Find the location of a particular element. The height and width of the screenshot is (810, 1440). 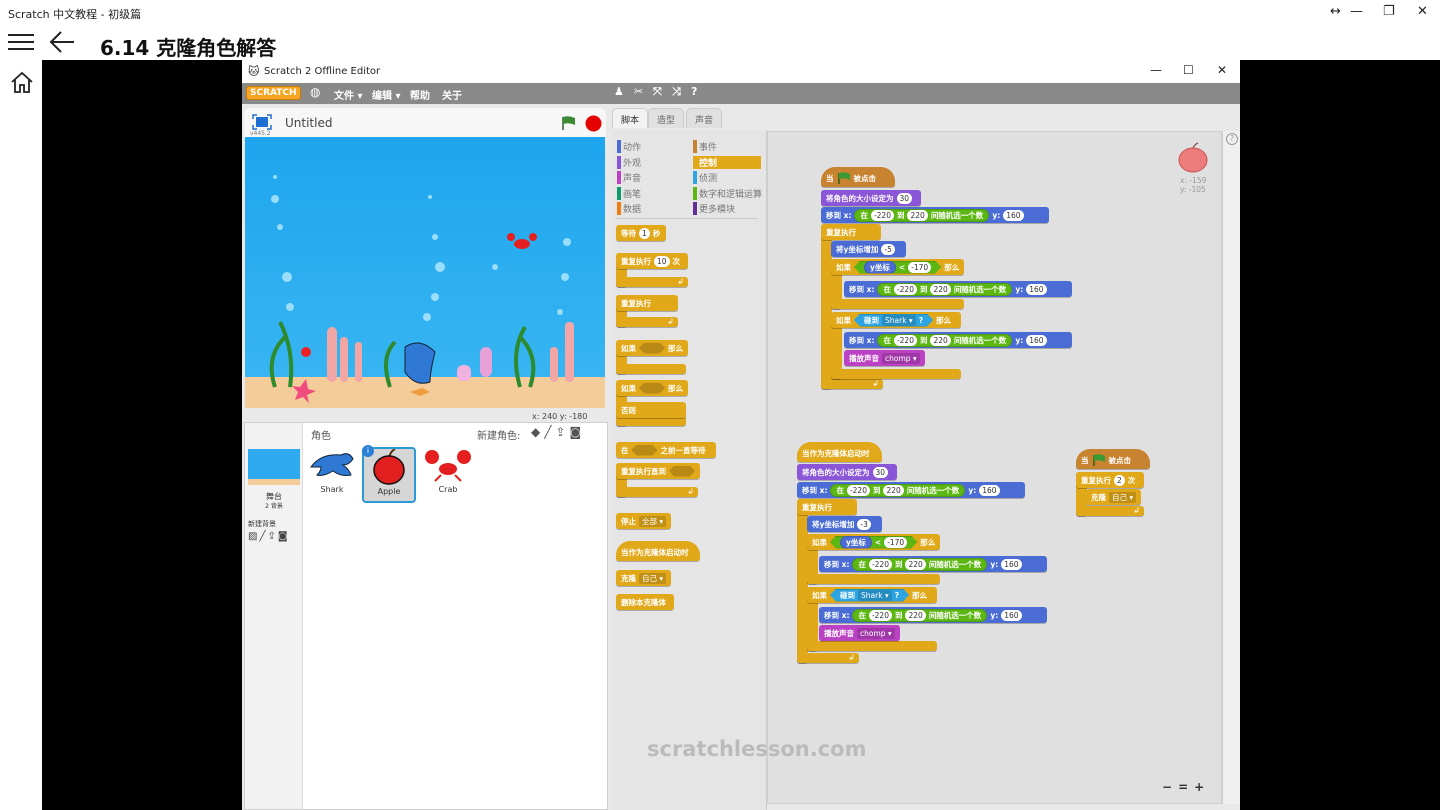

category-数据: 数据 is located at coordinates (629, 208).